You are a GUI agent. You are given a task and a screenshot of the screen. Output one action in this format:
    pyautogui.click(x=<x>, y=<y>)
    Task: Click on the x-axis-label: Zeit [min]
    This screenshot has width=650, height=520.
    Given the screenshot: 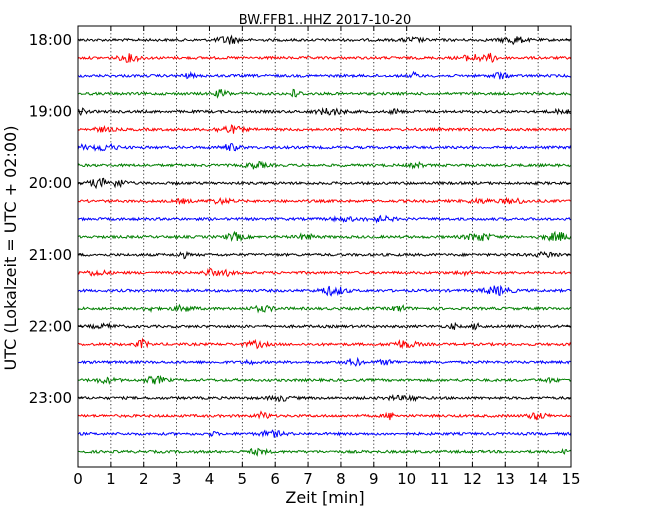 What is the action you would take?
    pyautogui.click(x=324, y=497)
    